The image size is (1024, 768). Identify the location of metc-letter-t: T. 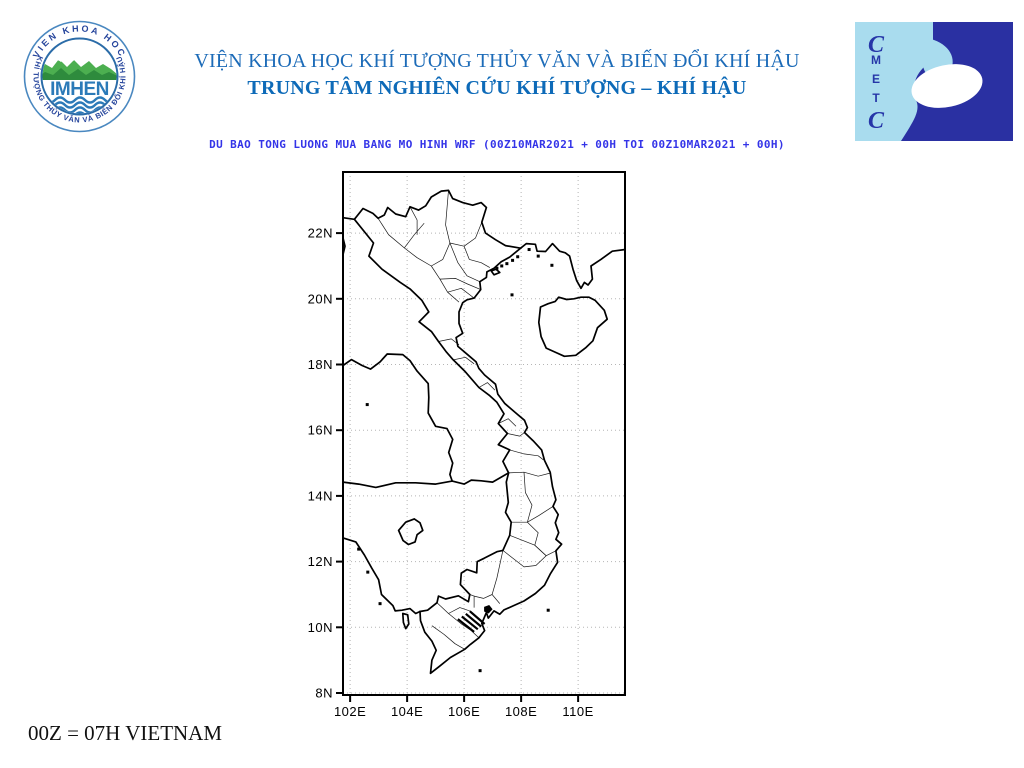
(876, 98).